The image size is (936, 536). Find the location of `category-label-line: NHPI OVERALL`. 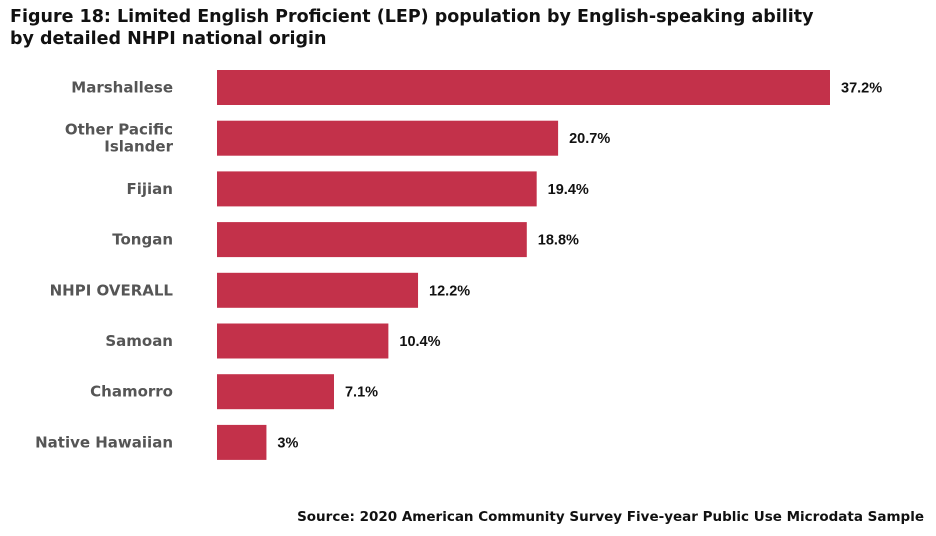

category-label-line: NHPI OVERALL is located at coordinates (112, 290).